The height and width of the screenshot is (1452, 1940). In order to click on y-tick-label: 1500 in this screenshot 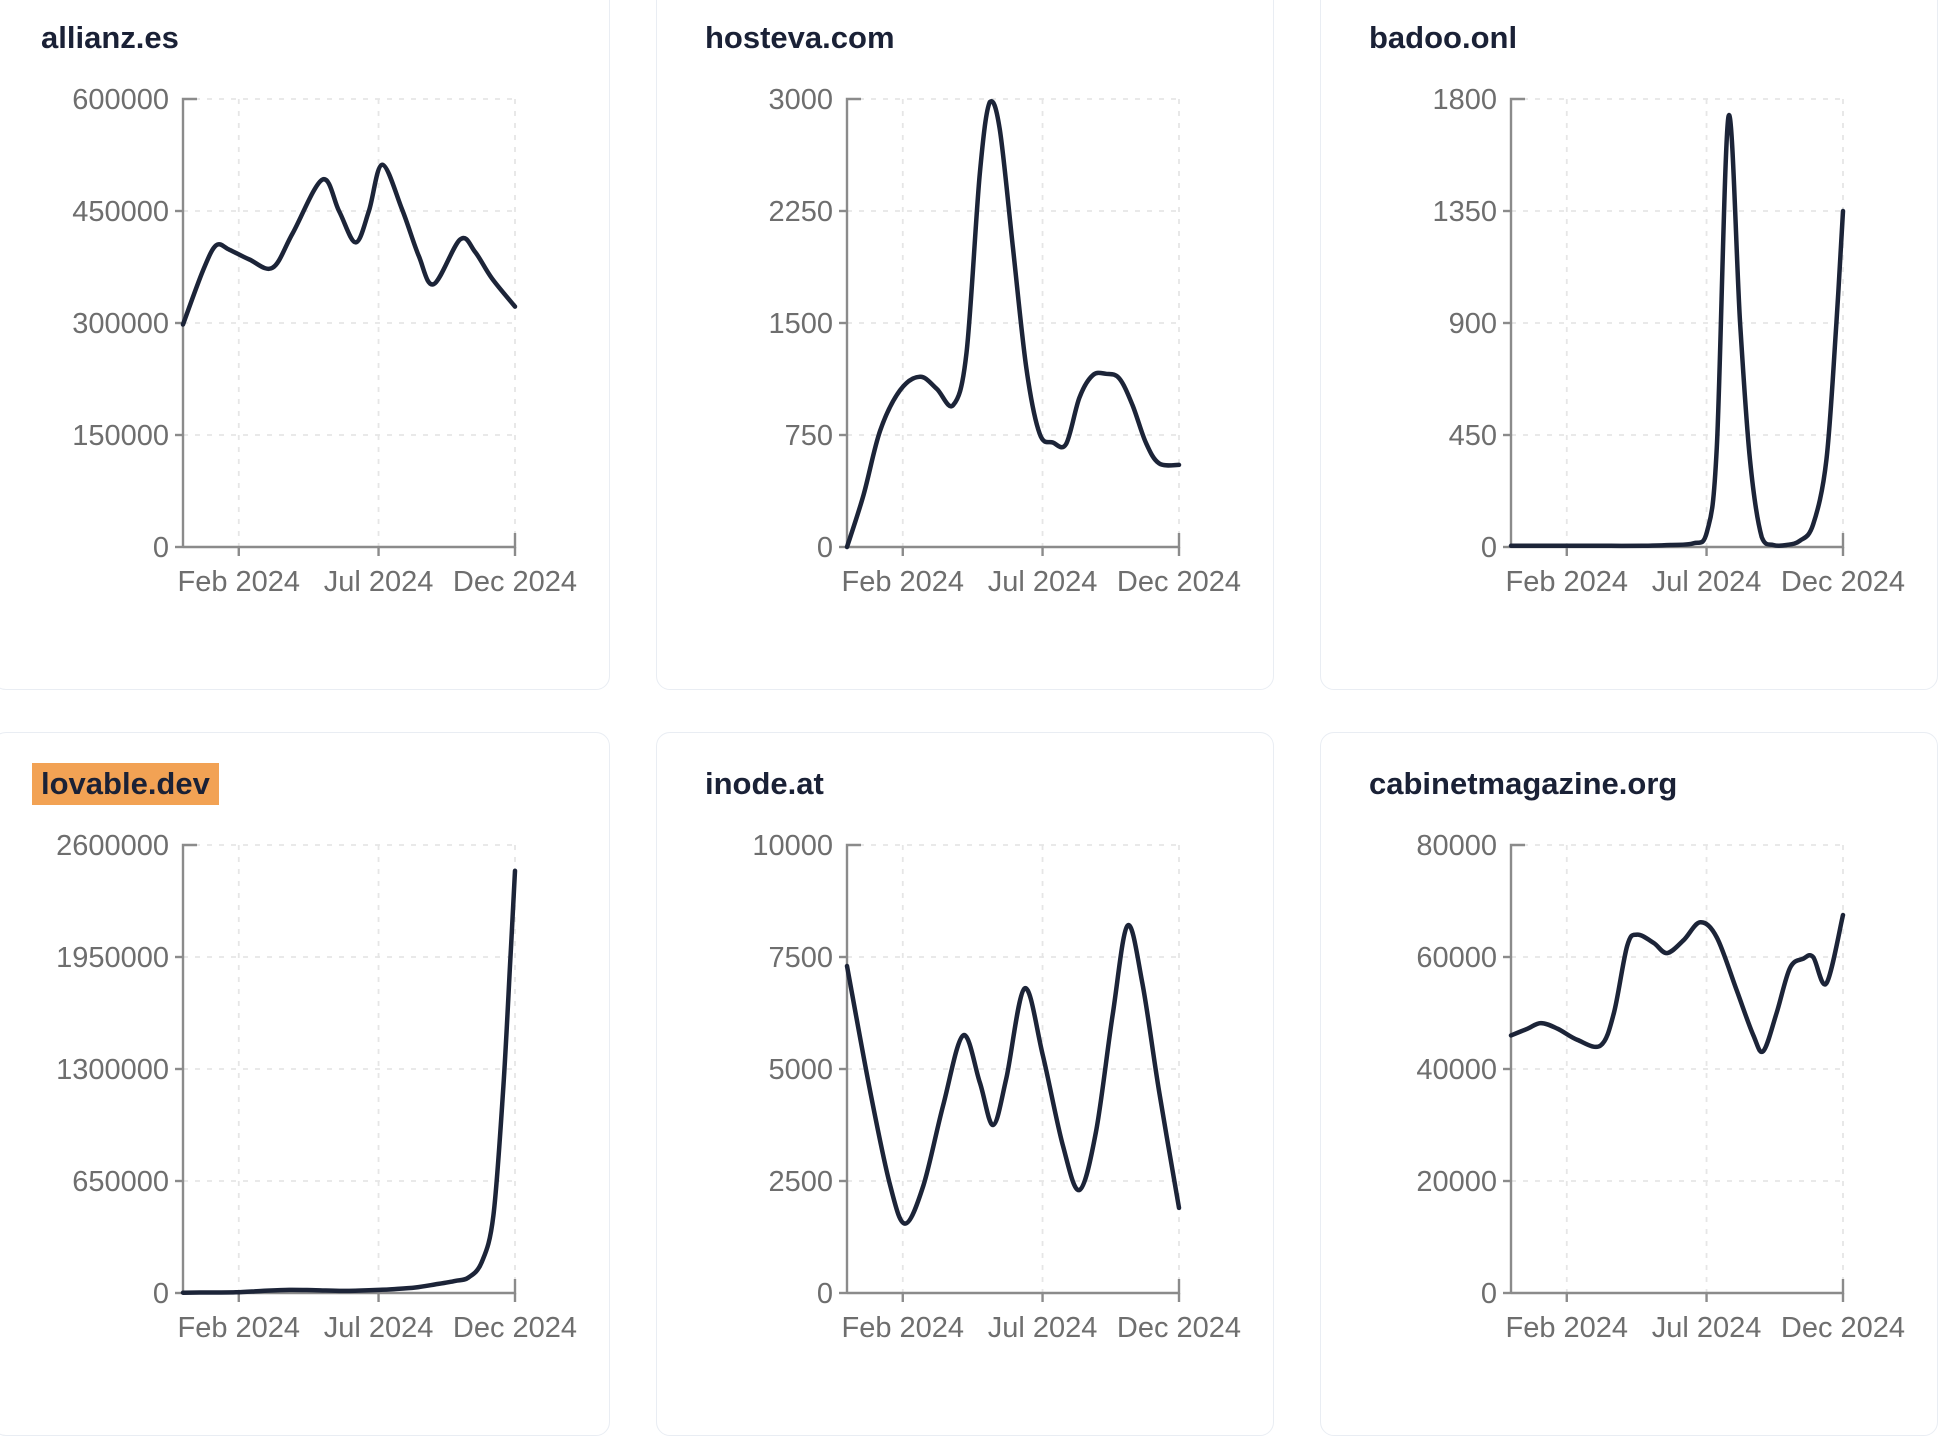, I will do `click(800, 324)`.